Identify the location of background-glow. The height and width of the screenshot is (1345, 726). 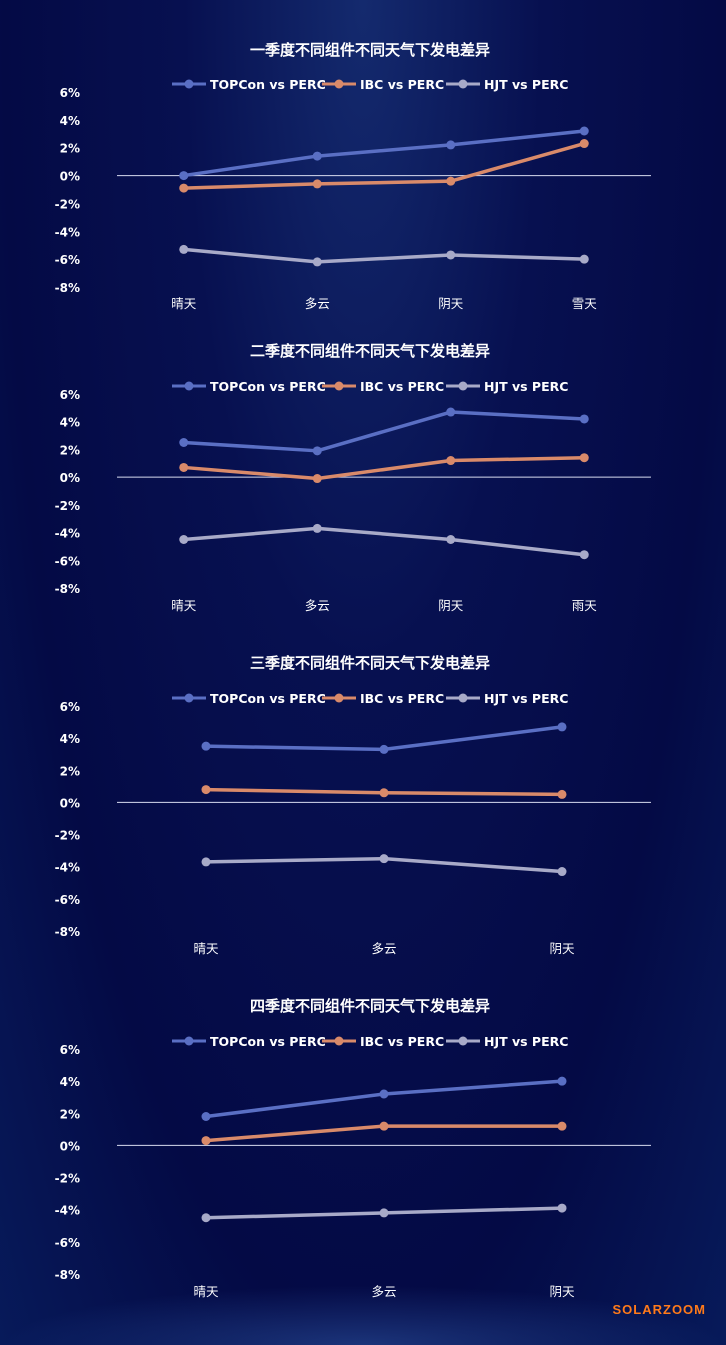
(363, 1315).